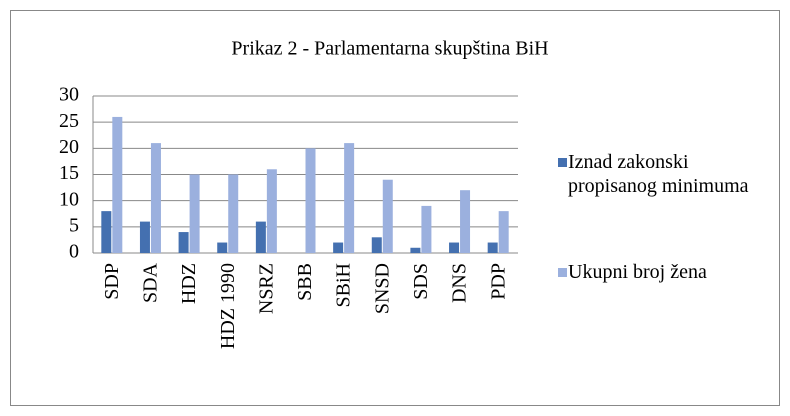  What do you see at coordinates (498, 281) in the screenshot?
I see `x-tick-label: PDP` at bounding box center [498, 281].